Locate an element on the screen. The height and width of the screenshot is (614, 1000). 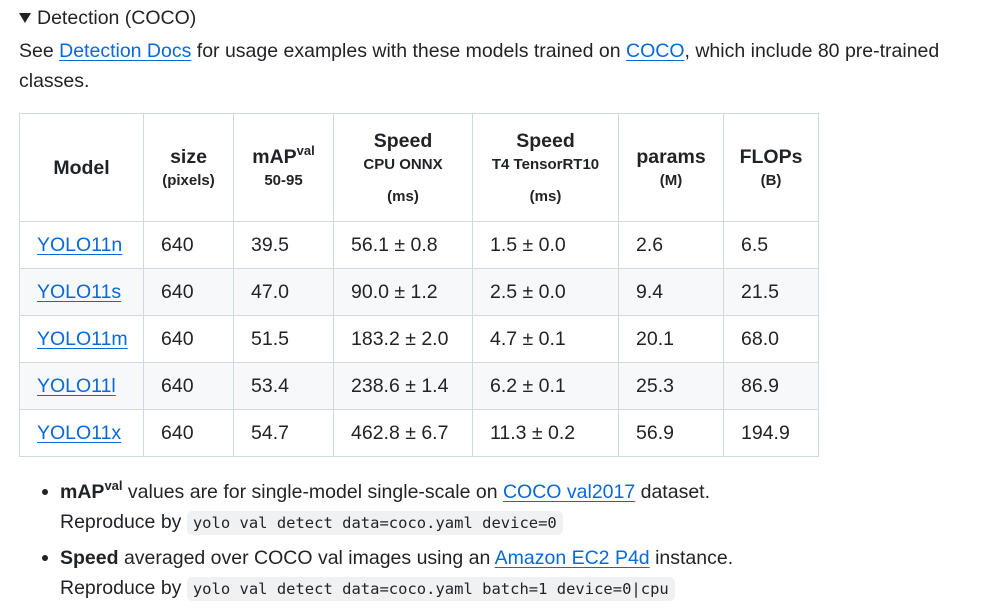
cell-speed-cpu: 238.6 ± 1.4 is located at coordinates (403, 386).